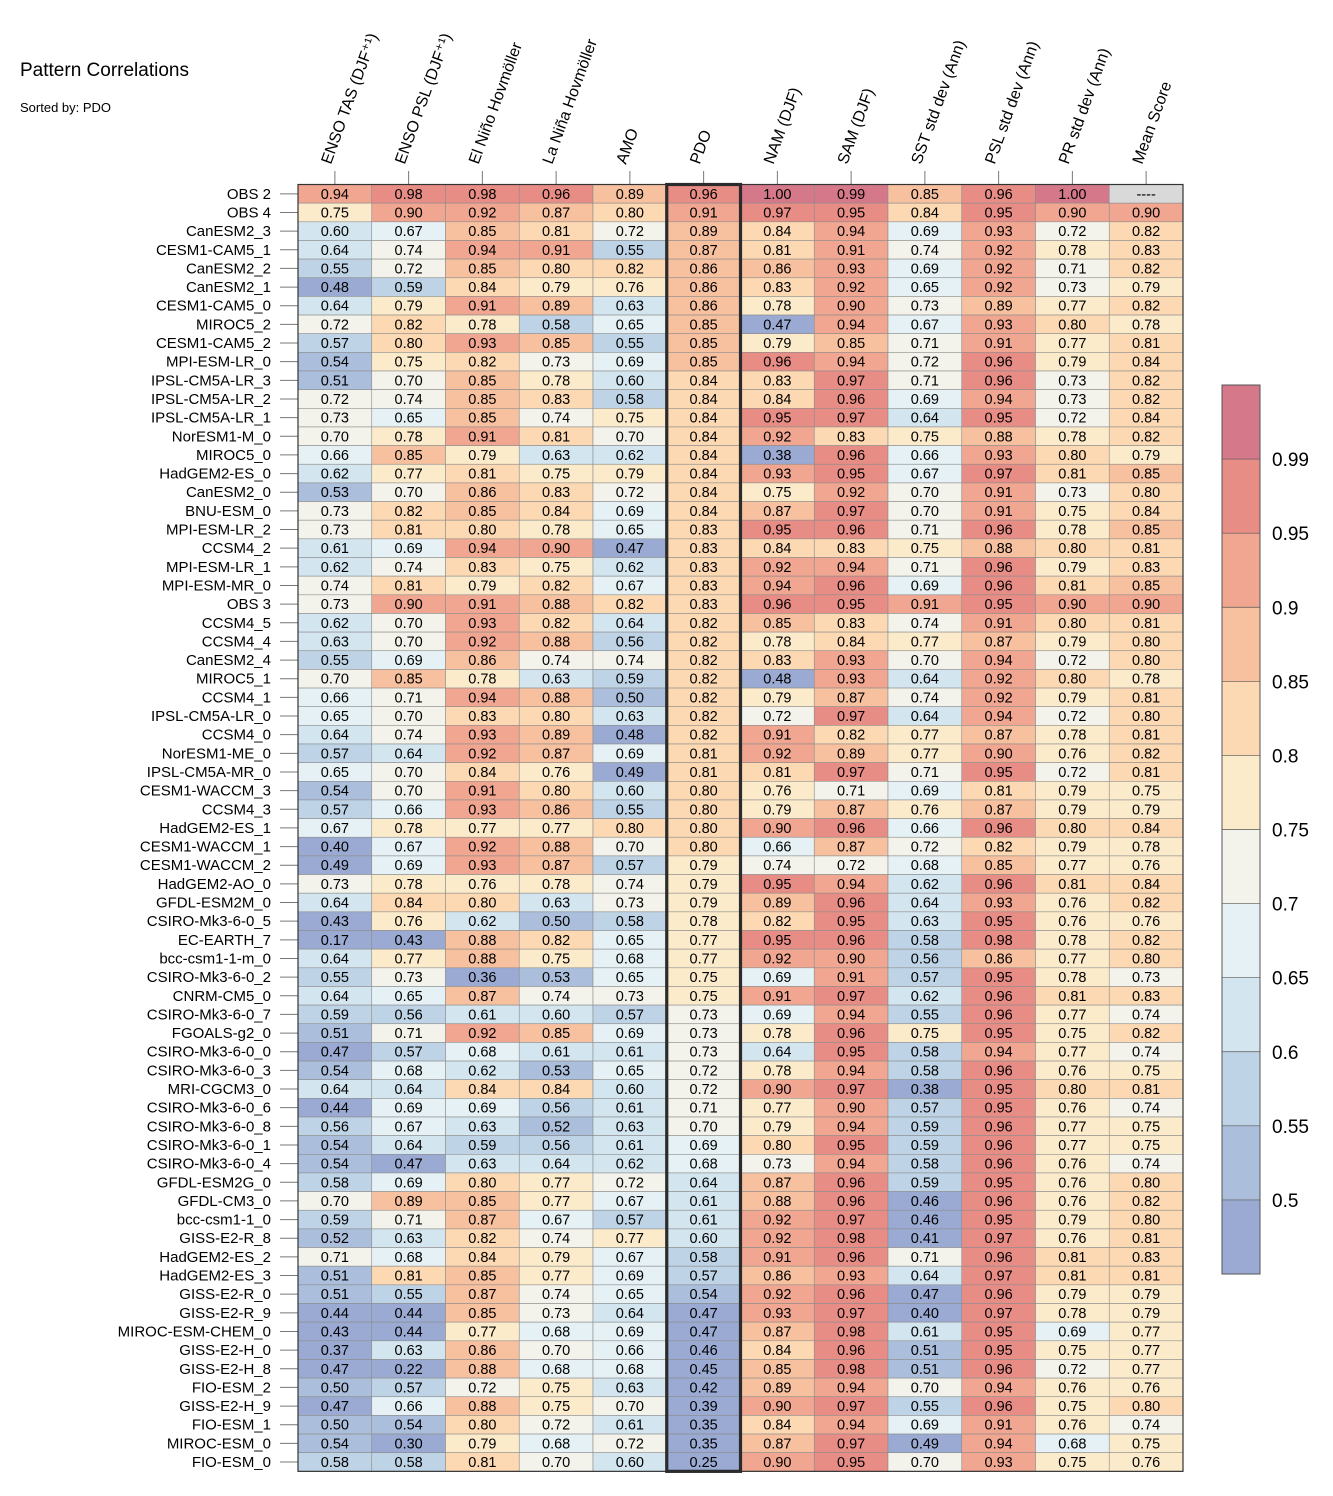 The image size is (1333, 1496). Describe the element at coordinates (630, 866) in the screenshot. I see `cell-value-label: 0.57` at that location.